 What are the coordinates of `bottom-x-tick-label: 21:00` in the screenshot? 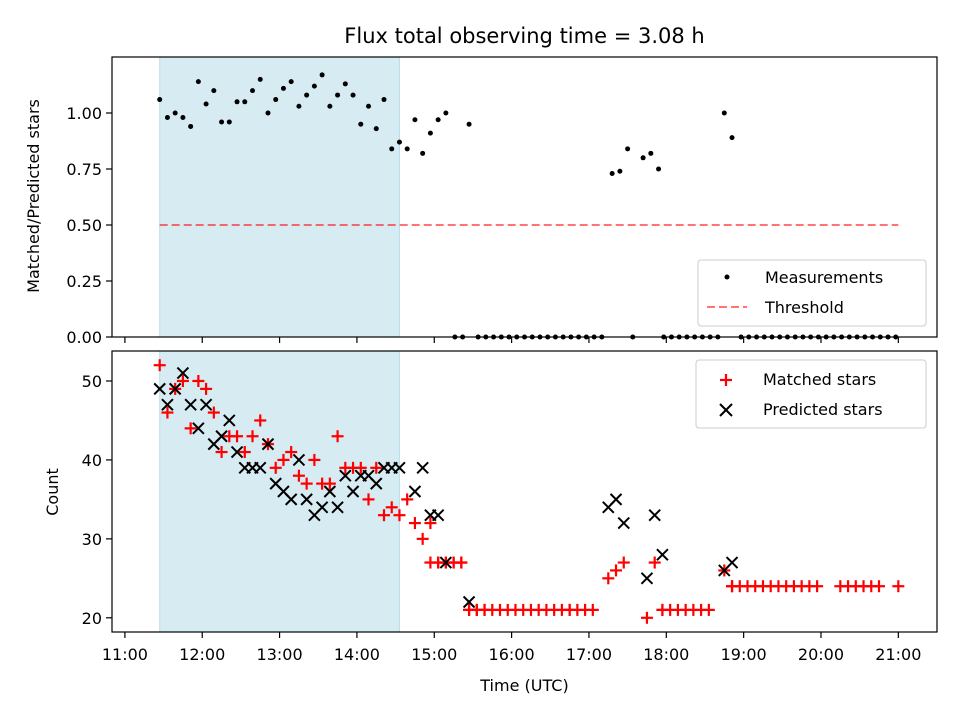 It's located at (898, 654).